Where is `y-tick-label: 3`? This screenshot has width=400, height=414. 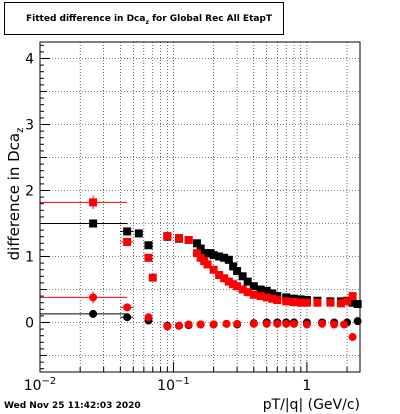 y-tick-label: 3 is located at coordinates (29, 126).